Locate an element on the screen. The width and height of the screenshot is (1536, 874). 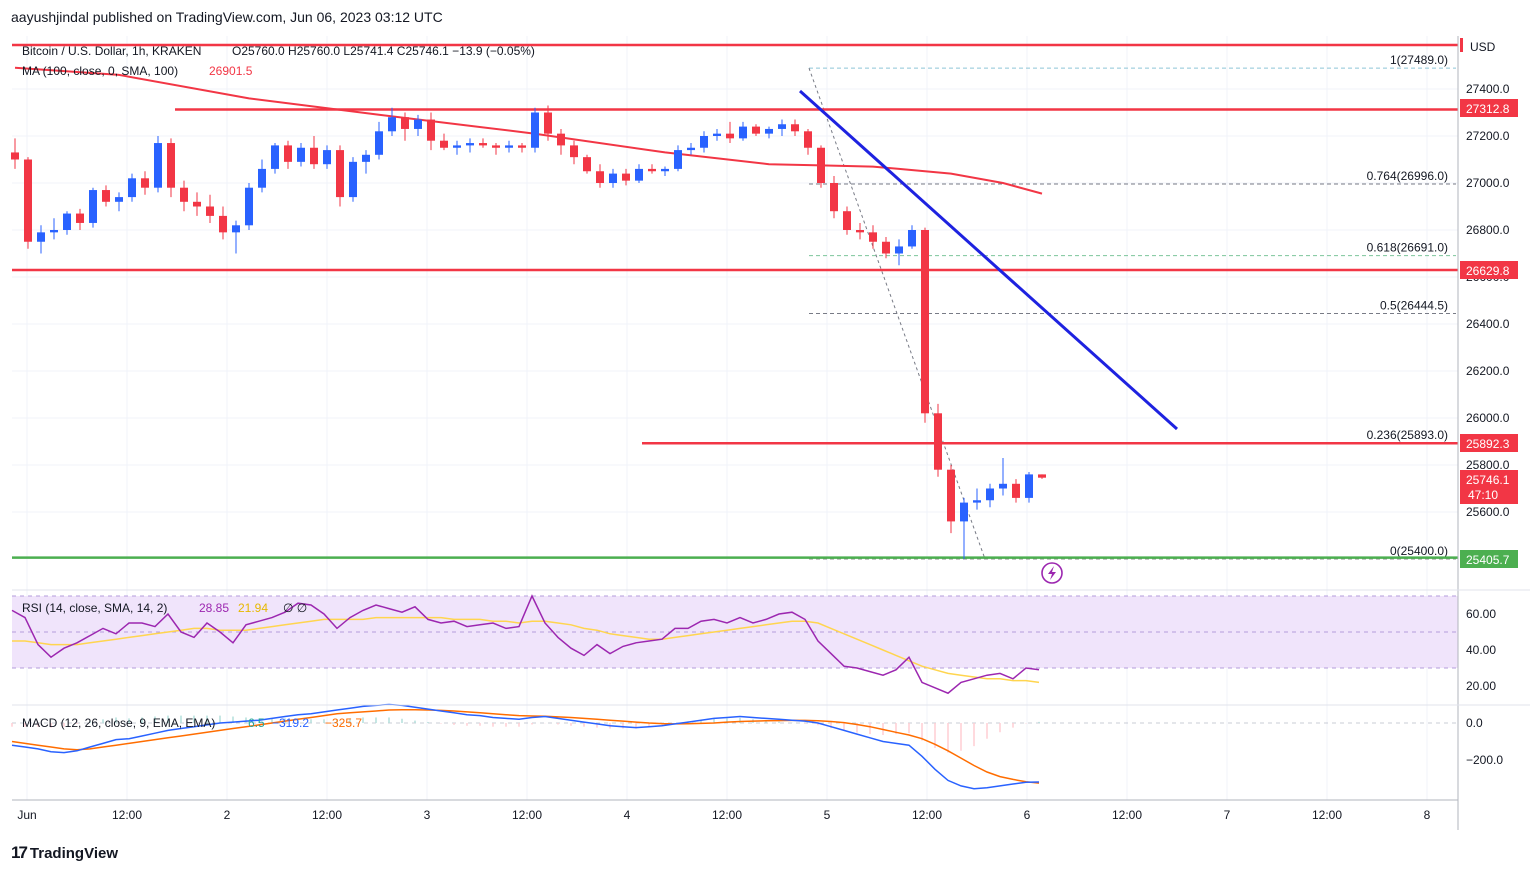
x-tick-2: 2 is located at coordinates (227, 815).